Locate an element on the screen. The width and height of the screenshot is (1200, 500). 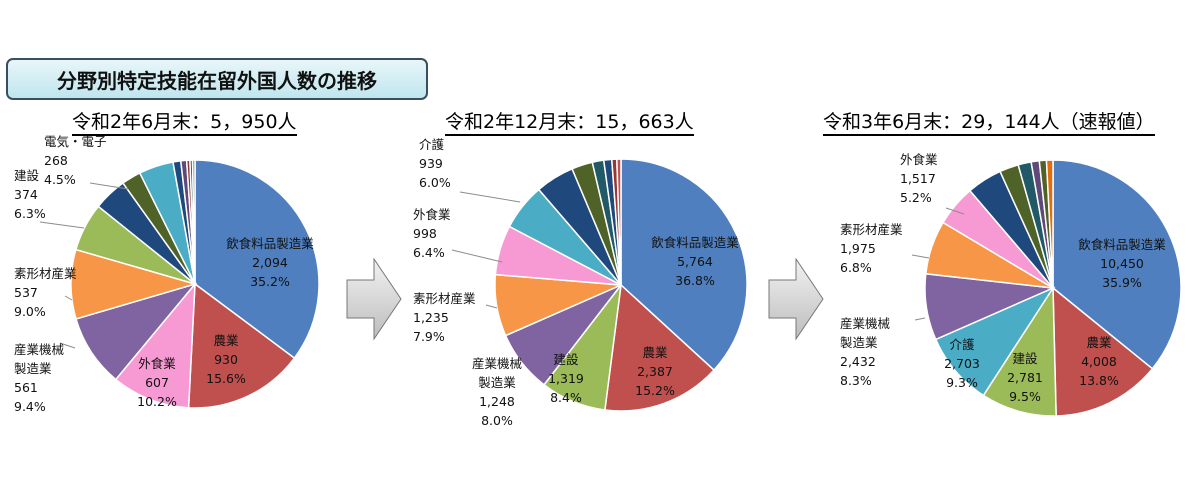
slice-label: 建設 1,319 8.4% is located at coordinates (566, 378).